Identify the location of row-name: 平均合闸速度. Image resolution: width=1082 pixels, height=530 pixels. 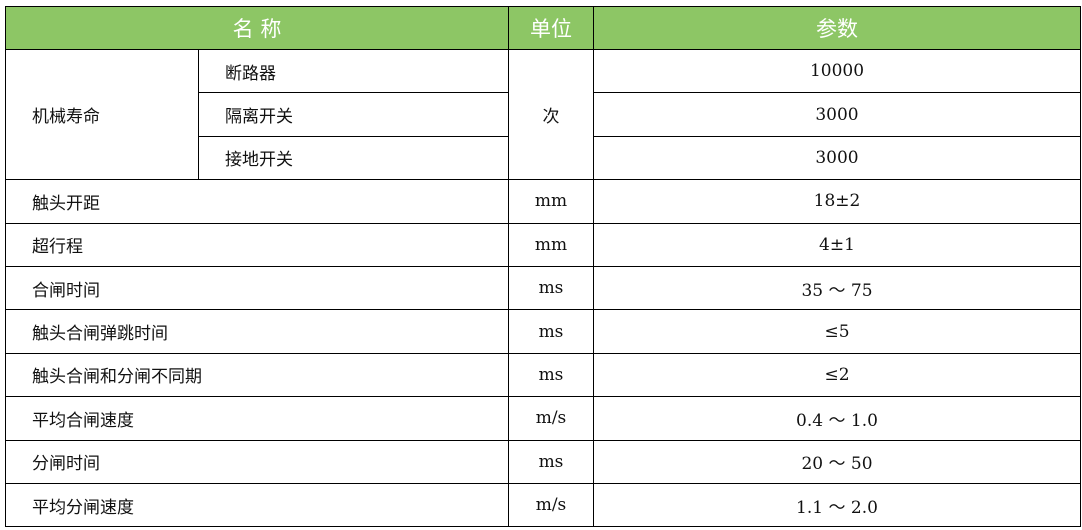
(257, 418).